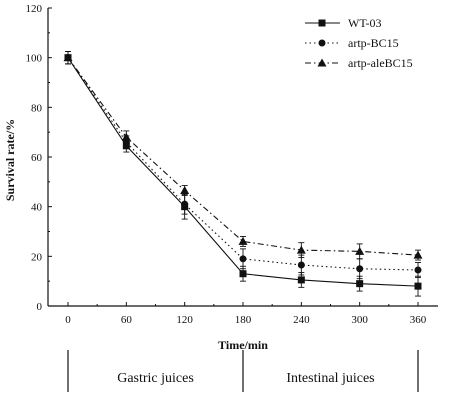 The width and height of the screenshot is (461, 400). Describe the element at coordinates (68, 320) in the screenshot. I see `x-tick-label: 0` at that location.